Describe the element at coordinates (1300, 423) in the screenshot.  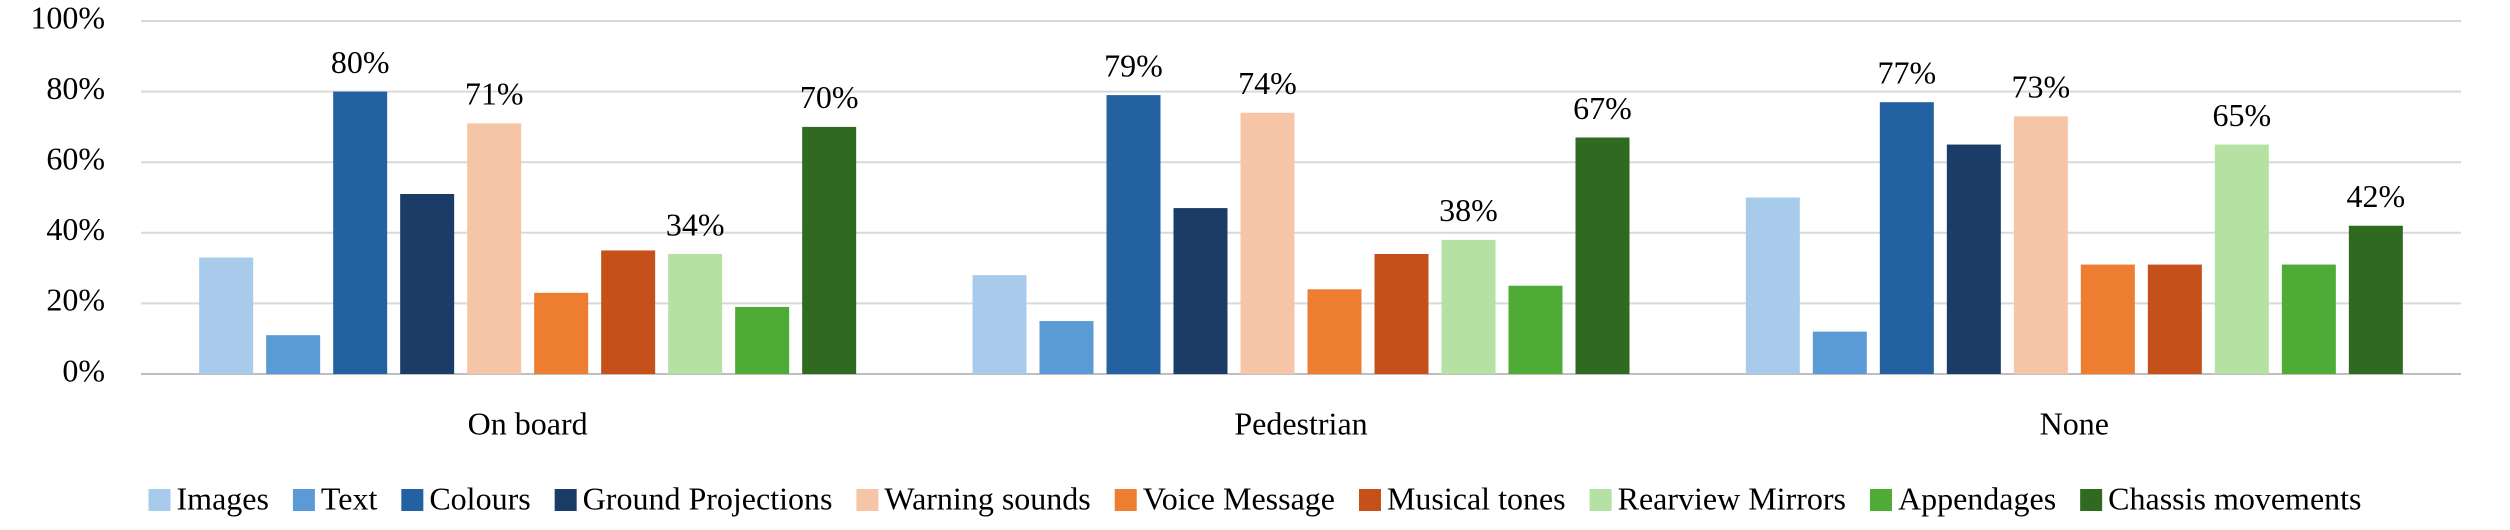
I see `x-tick-label: Pedestrian` at that location.